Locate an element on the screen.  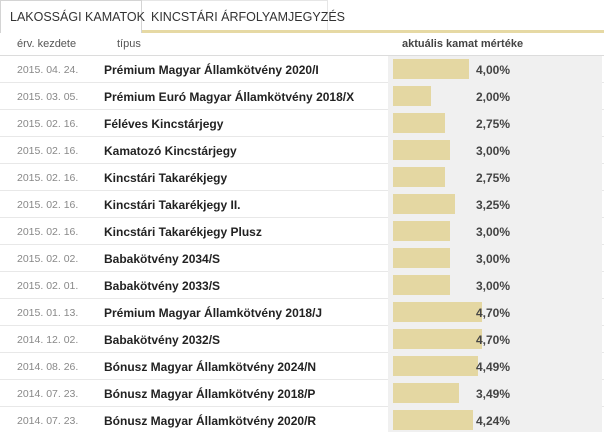
row-rate-cell: 4,24% is located at coordinates (495, 419).